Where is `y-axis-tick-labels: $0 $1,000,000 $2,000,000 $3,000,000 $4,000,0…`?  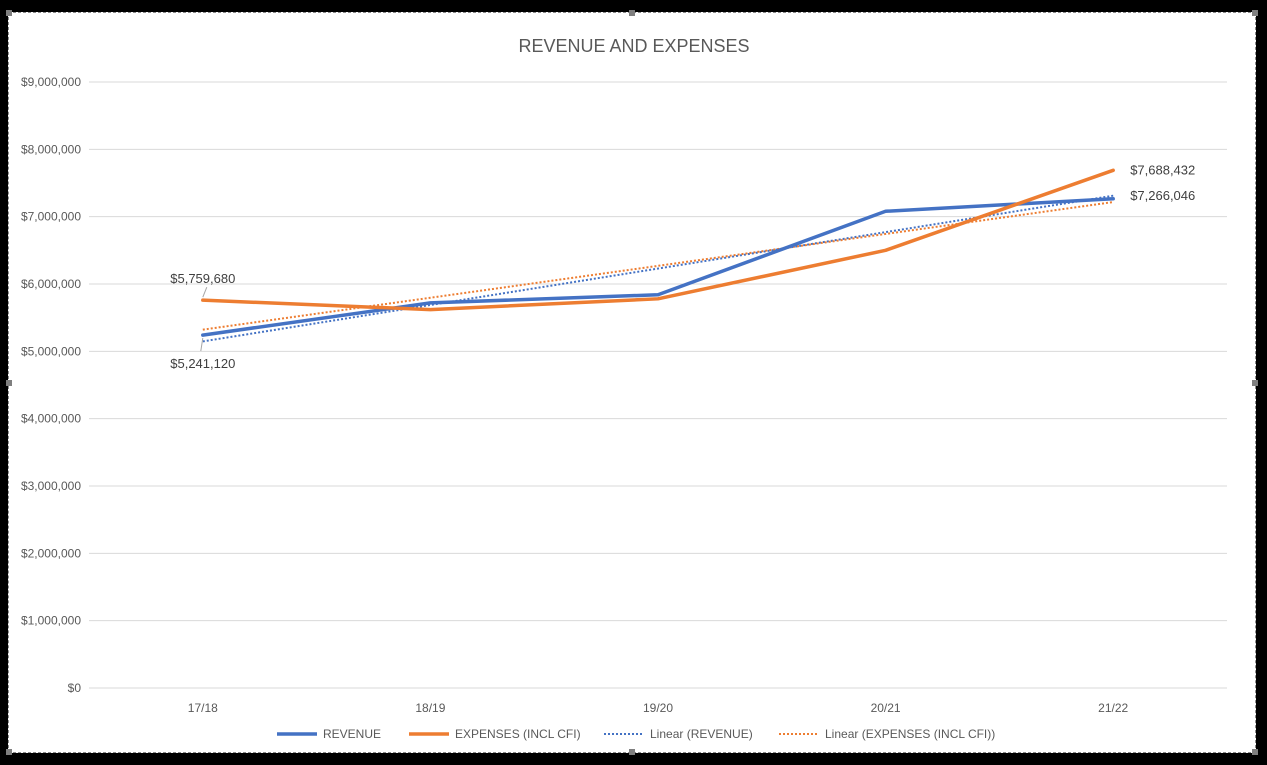 y-axis-tick-labels: $0 $1,000,000 $2,000,000 $3,000,000 $4,000,0… is located at coordinates (51, 385).